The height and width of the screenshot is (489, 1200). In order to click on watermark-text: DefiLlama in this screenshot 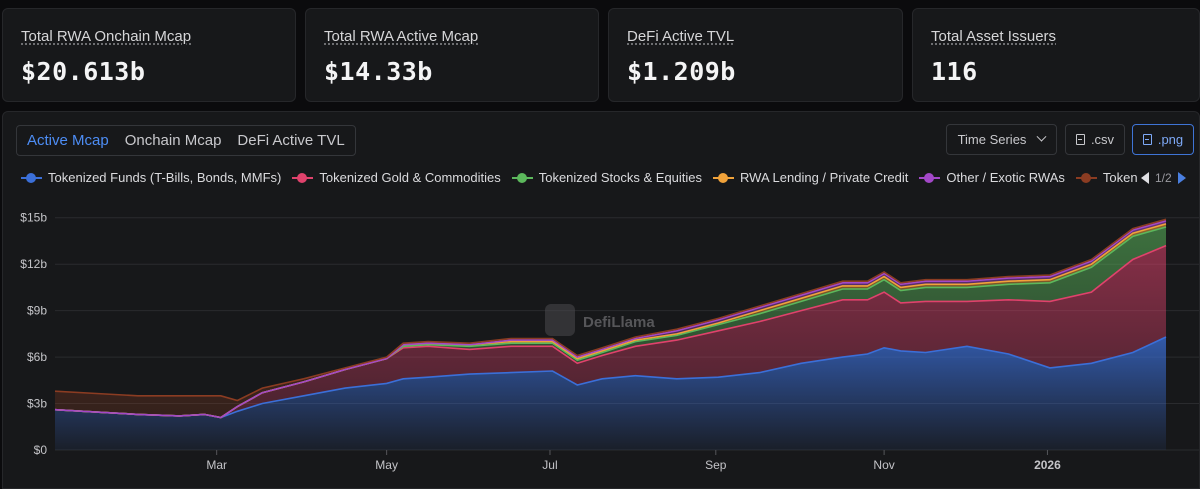, I will do `click(619, 322)`.